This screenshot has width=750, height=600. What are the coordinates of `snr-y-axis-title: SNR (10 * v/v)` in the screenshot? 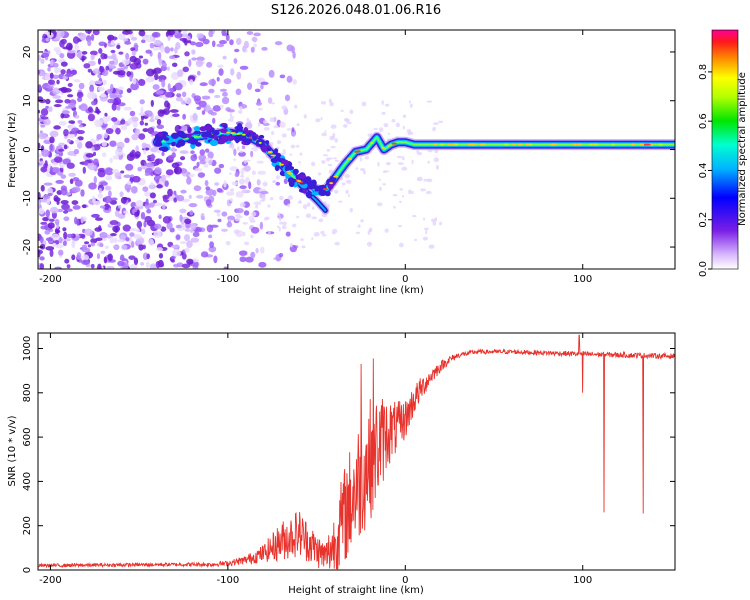 It's located at (12, 450).